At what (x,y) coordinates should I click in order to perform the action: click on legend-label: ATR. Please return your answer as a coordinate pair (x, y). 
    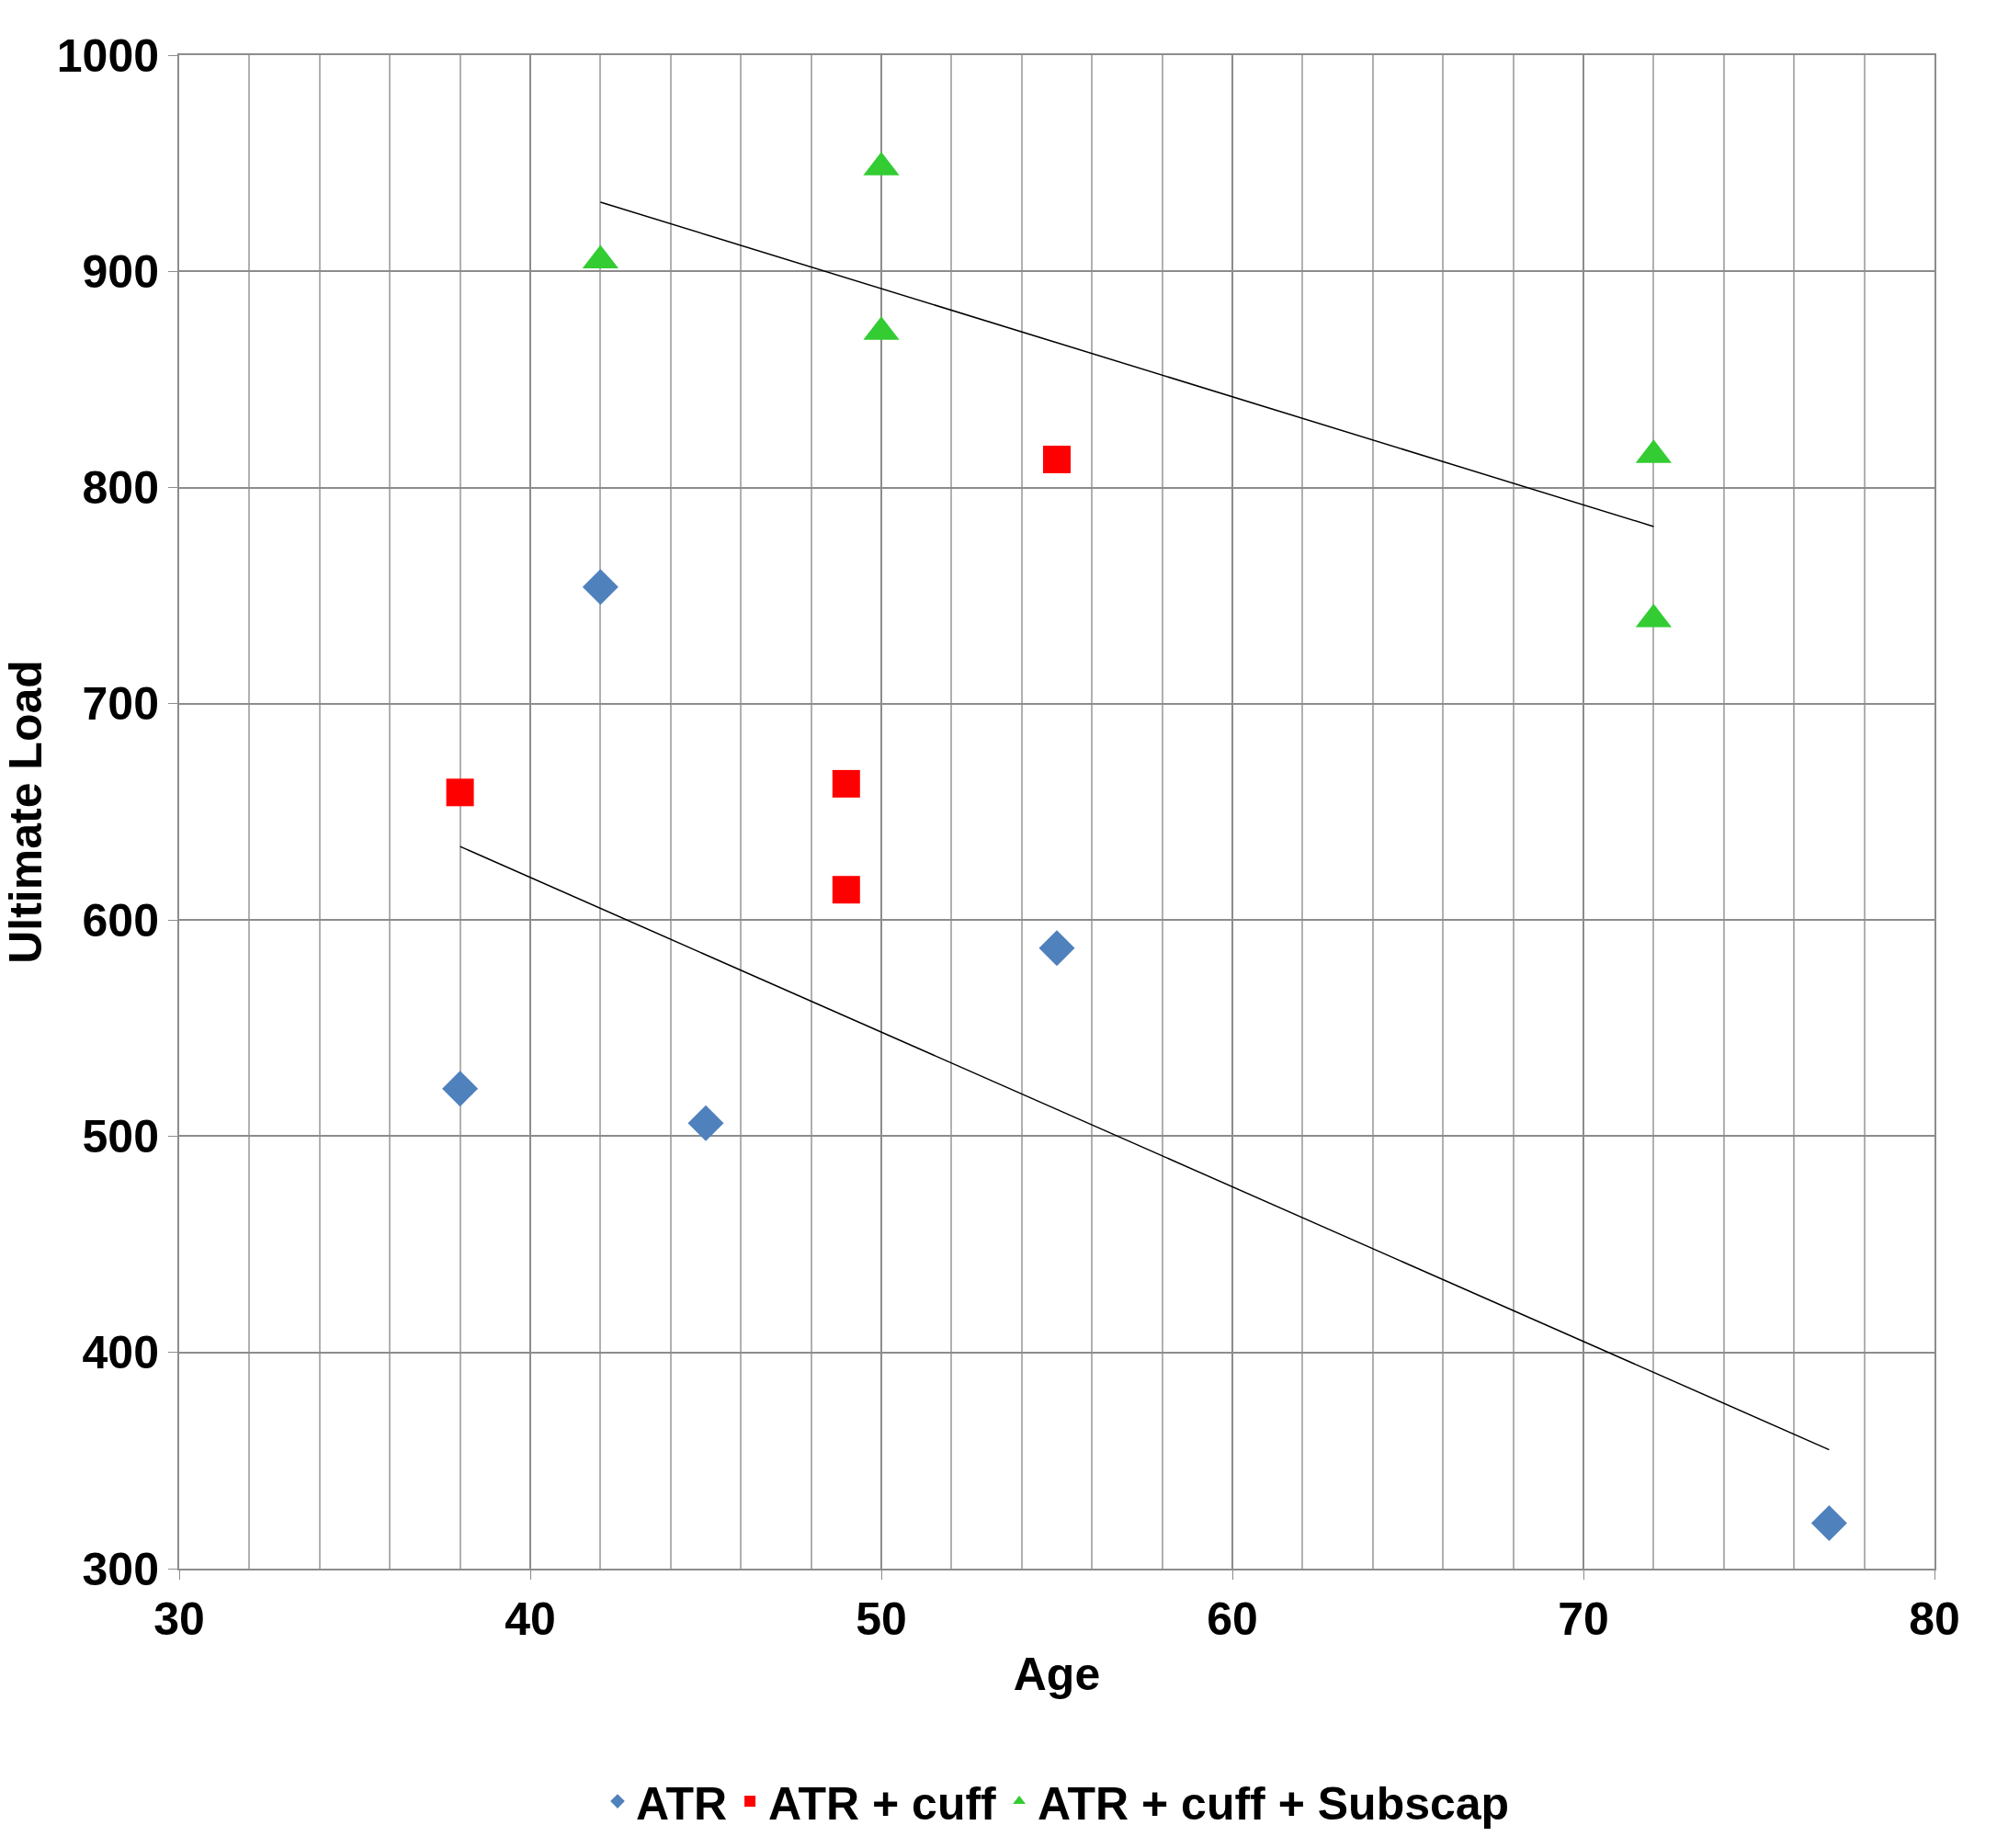
    Looking at the image, I should click on (682, 1803).